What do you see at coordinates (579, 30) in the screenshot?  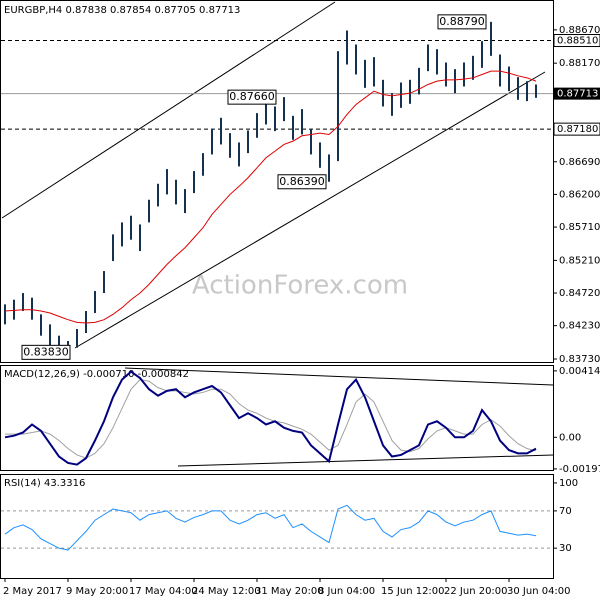 I see `y-tick-label: 0.88670` at bounding box center [579, 30].